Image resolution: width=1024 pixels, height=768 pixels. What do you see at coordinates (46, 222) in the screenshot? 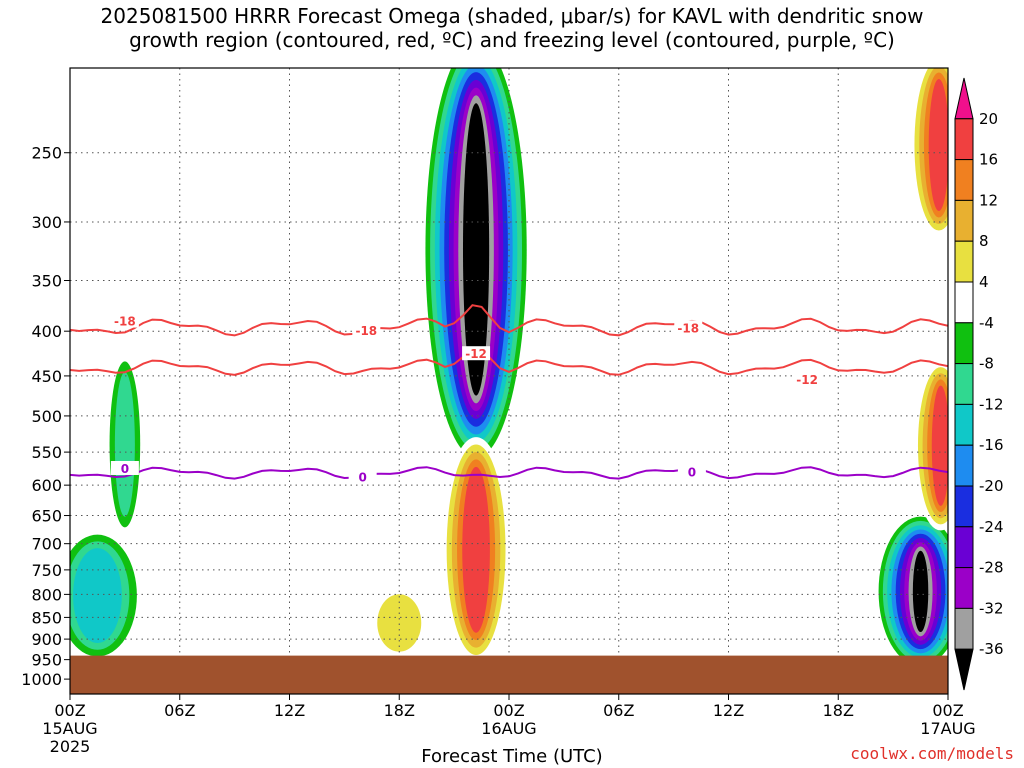
I see `y-tick-label: 300` at bounding box center [46, 222].